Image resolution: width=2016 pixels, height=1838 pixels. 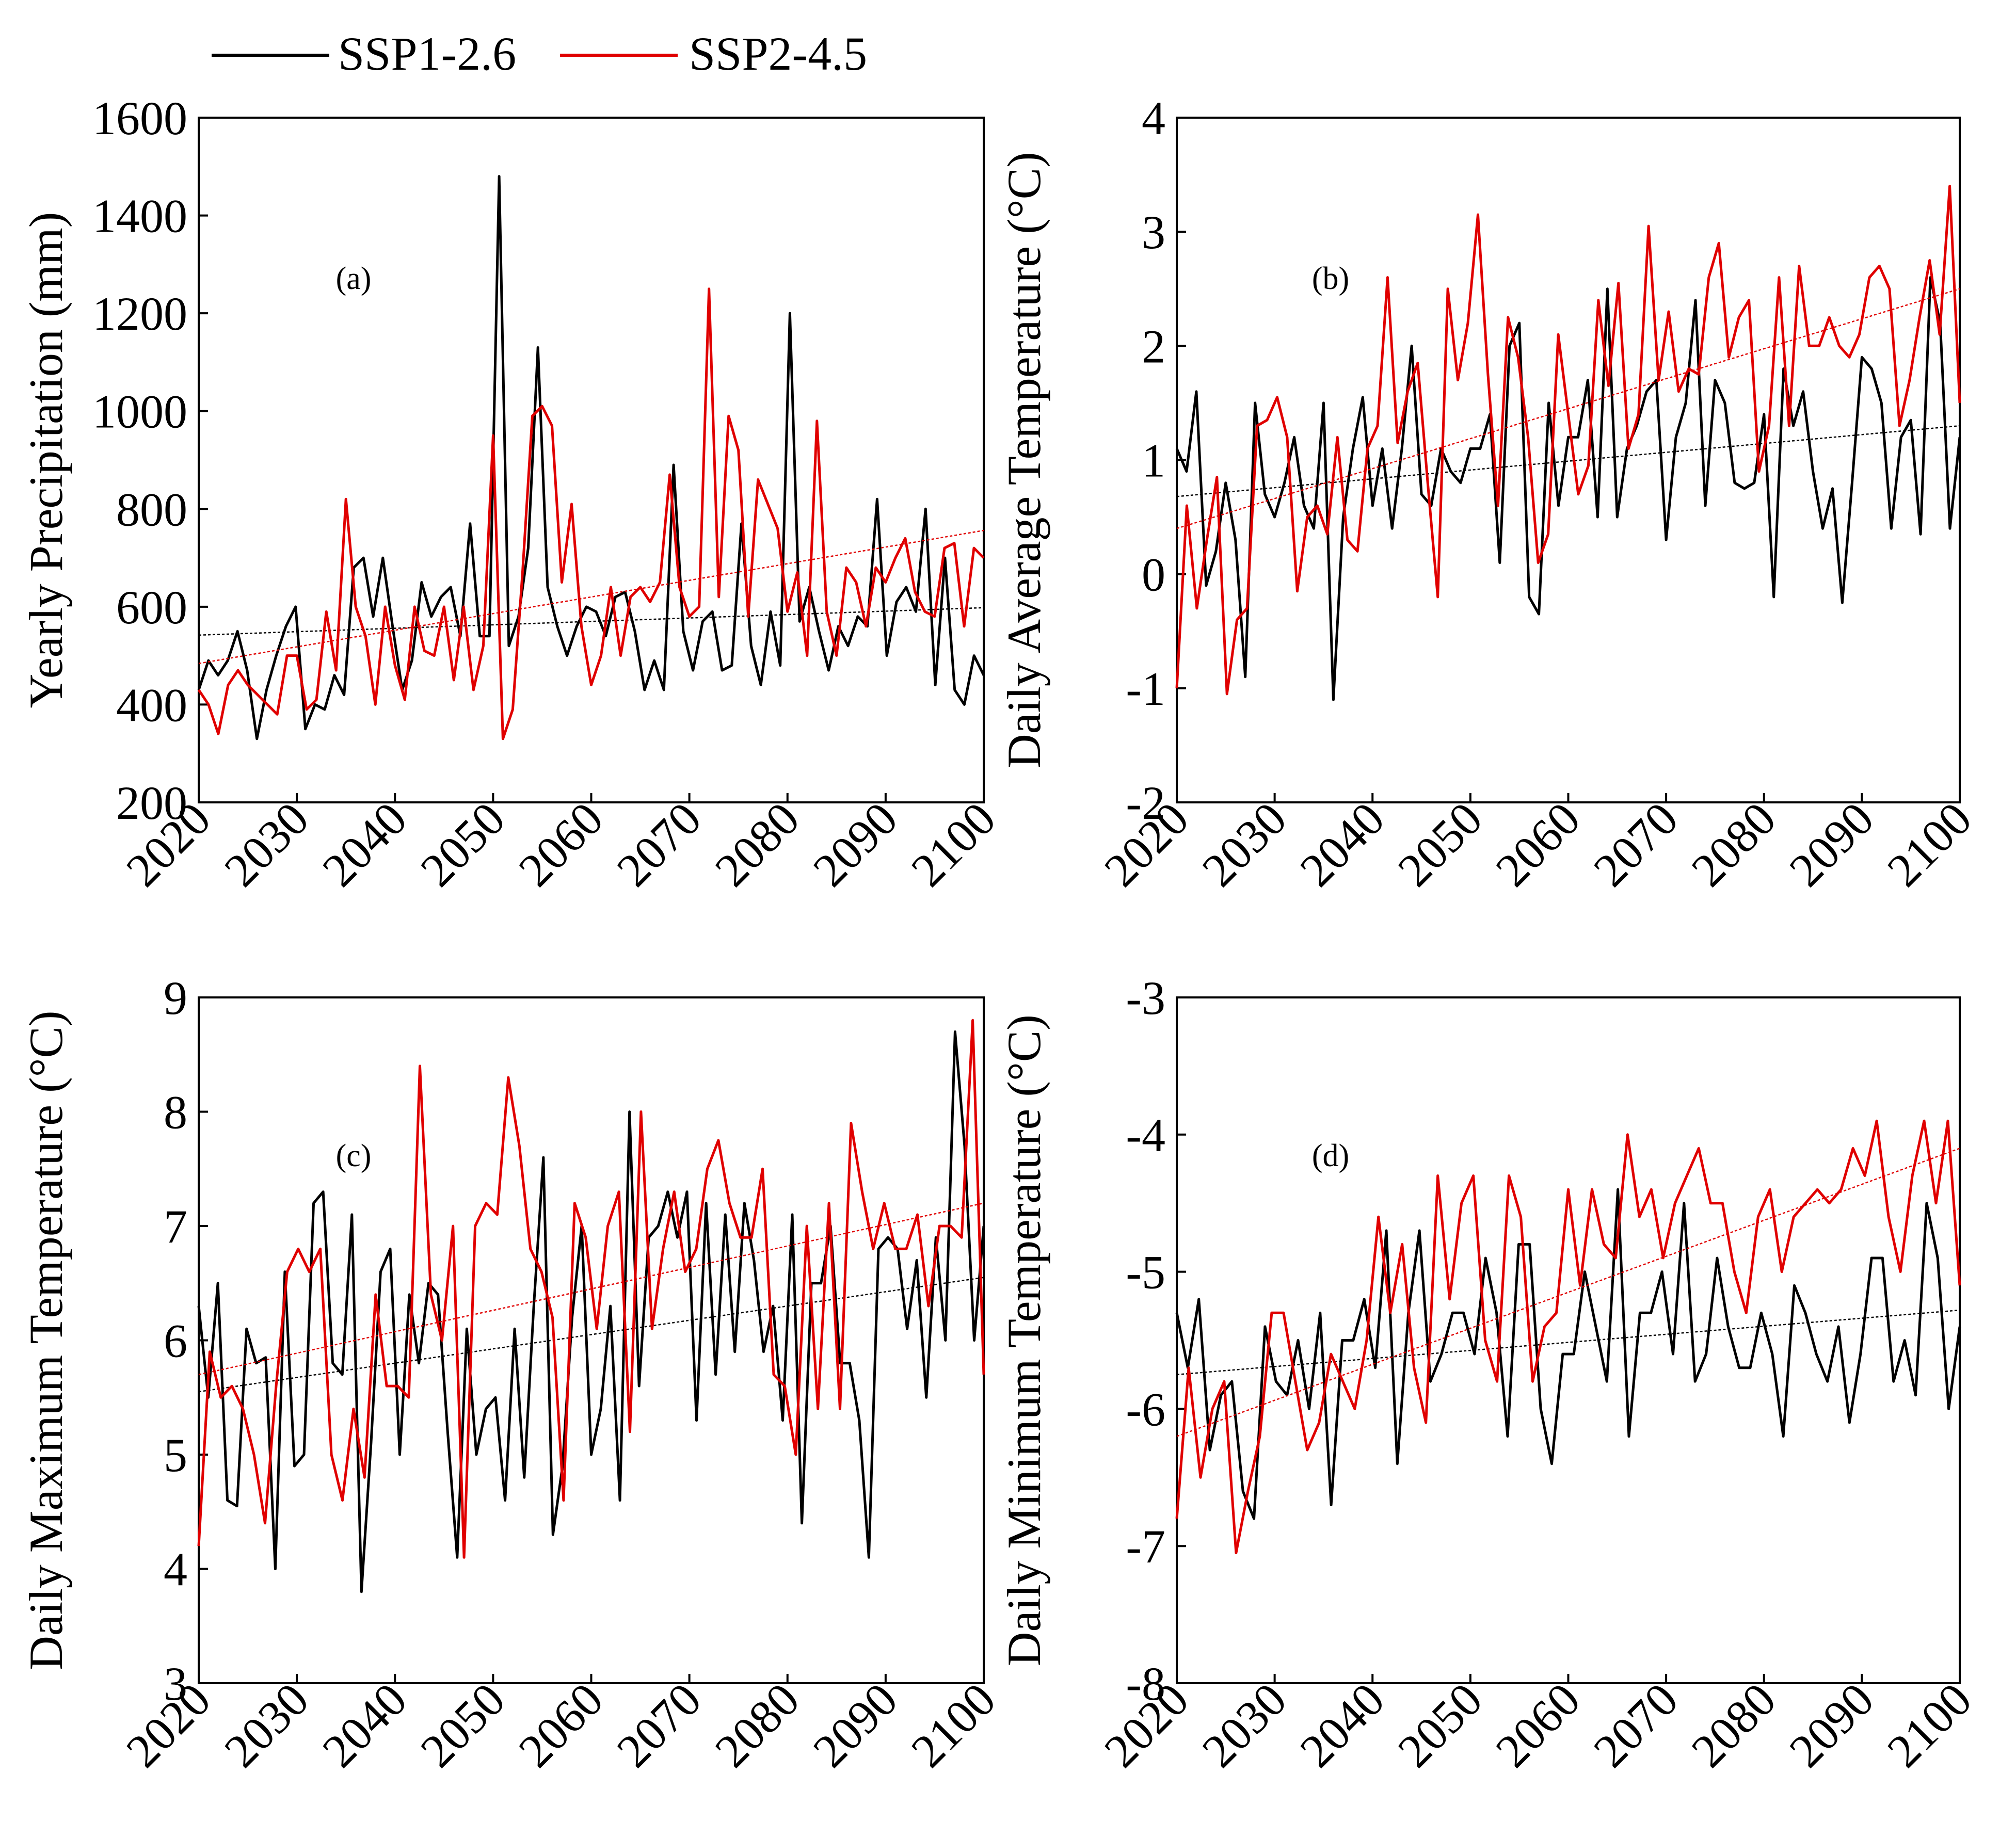 What do you see at coordinates (151, 608) in the screenshot?
I see `y-tick-label: 600` at bounding box center [151, 608].